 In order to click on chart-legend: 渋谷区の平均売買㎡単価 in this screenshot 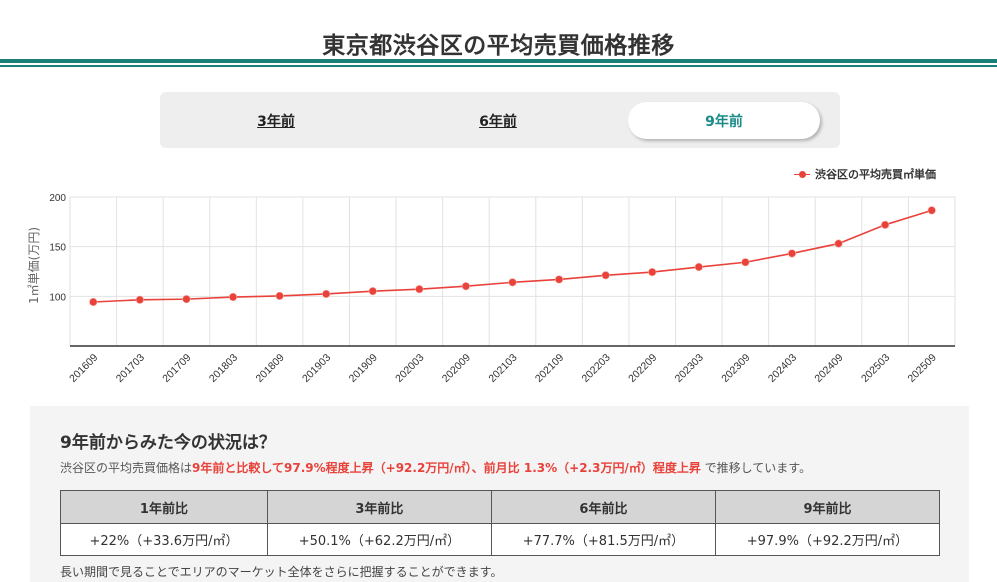, I will do `click(865, 174)`.